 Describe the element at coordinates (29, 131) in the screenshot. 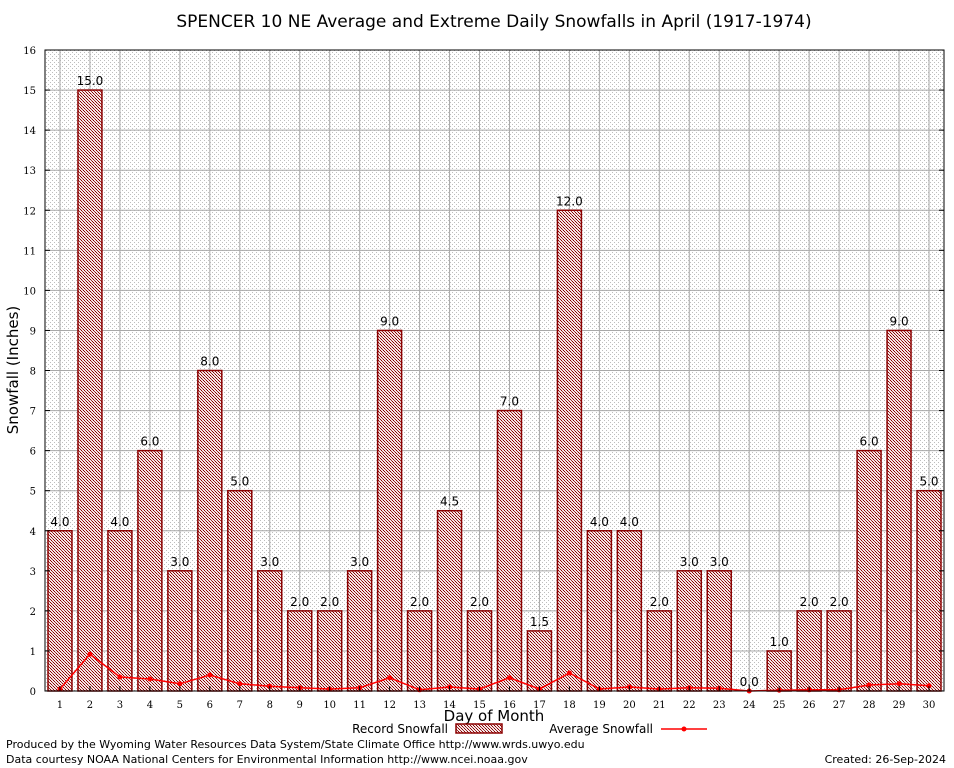

I see `y-tick-label: 14` at that location.